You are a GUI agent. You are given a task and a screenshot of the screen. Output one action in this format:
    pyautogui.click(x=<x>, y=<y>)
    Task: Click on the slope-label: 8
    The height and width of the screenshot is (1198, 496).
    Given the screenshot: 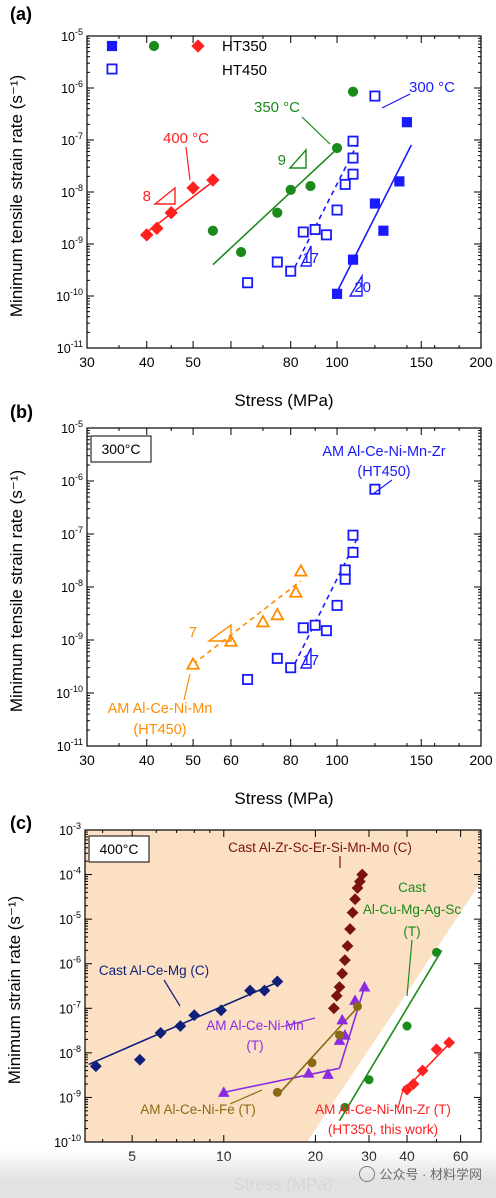 What is the action you would take?
    pyautogui.click(x=147, y=196)
    